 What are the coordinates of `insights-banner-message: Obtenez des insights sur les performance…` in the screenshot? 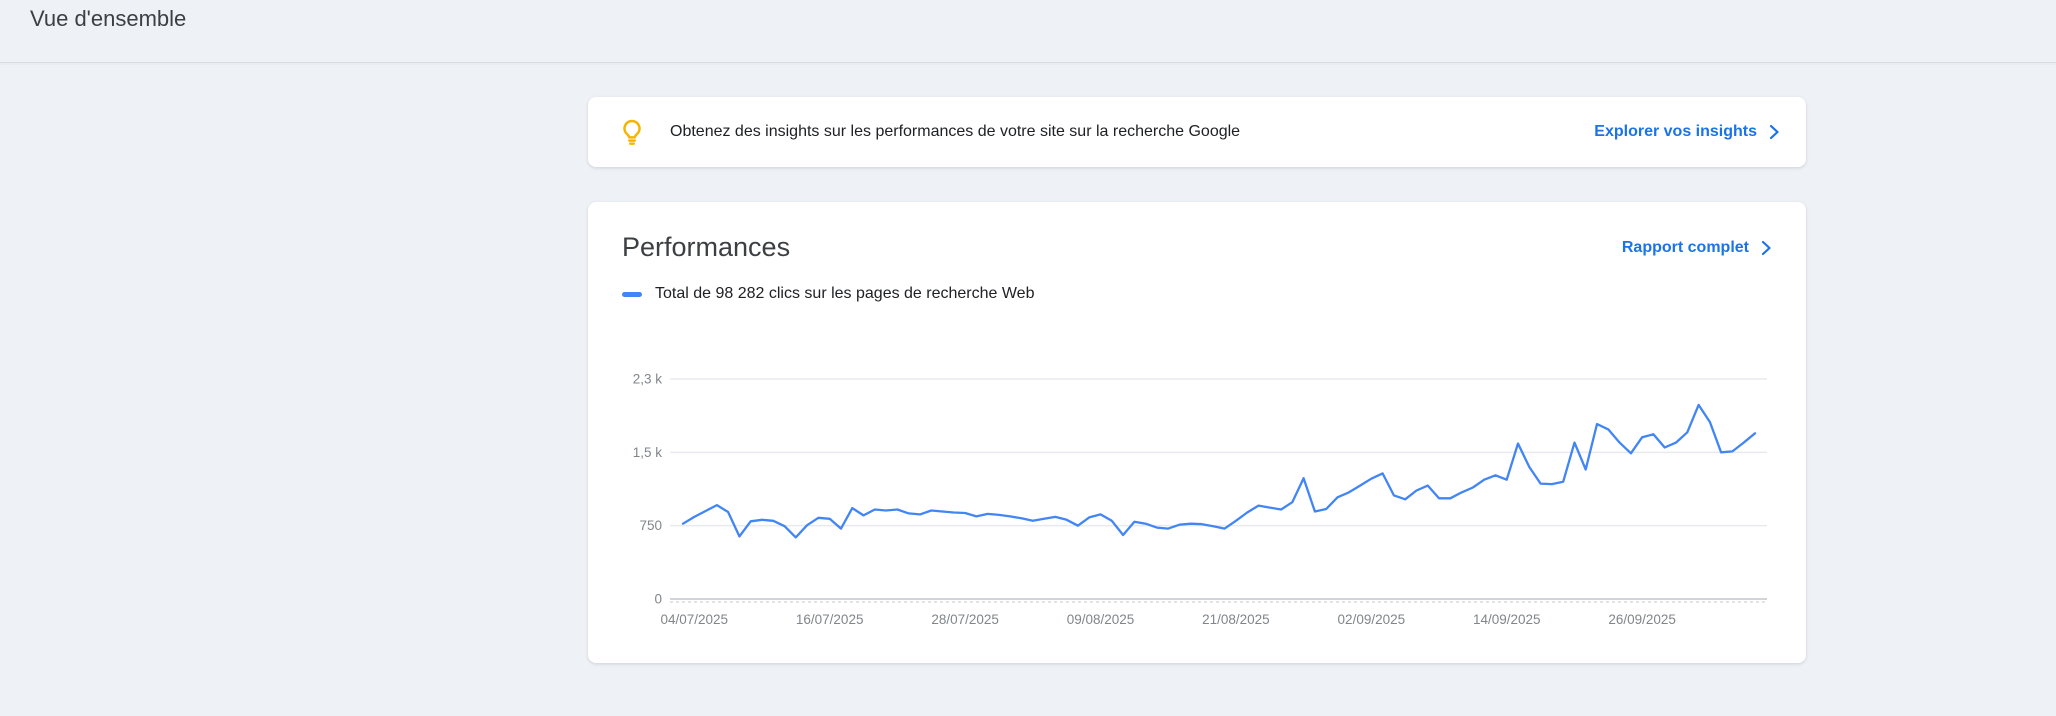 It's located at (955, 131).